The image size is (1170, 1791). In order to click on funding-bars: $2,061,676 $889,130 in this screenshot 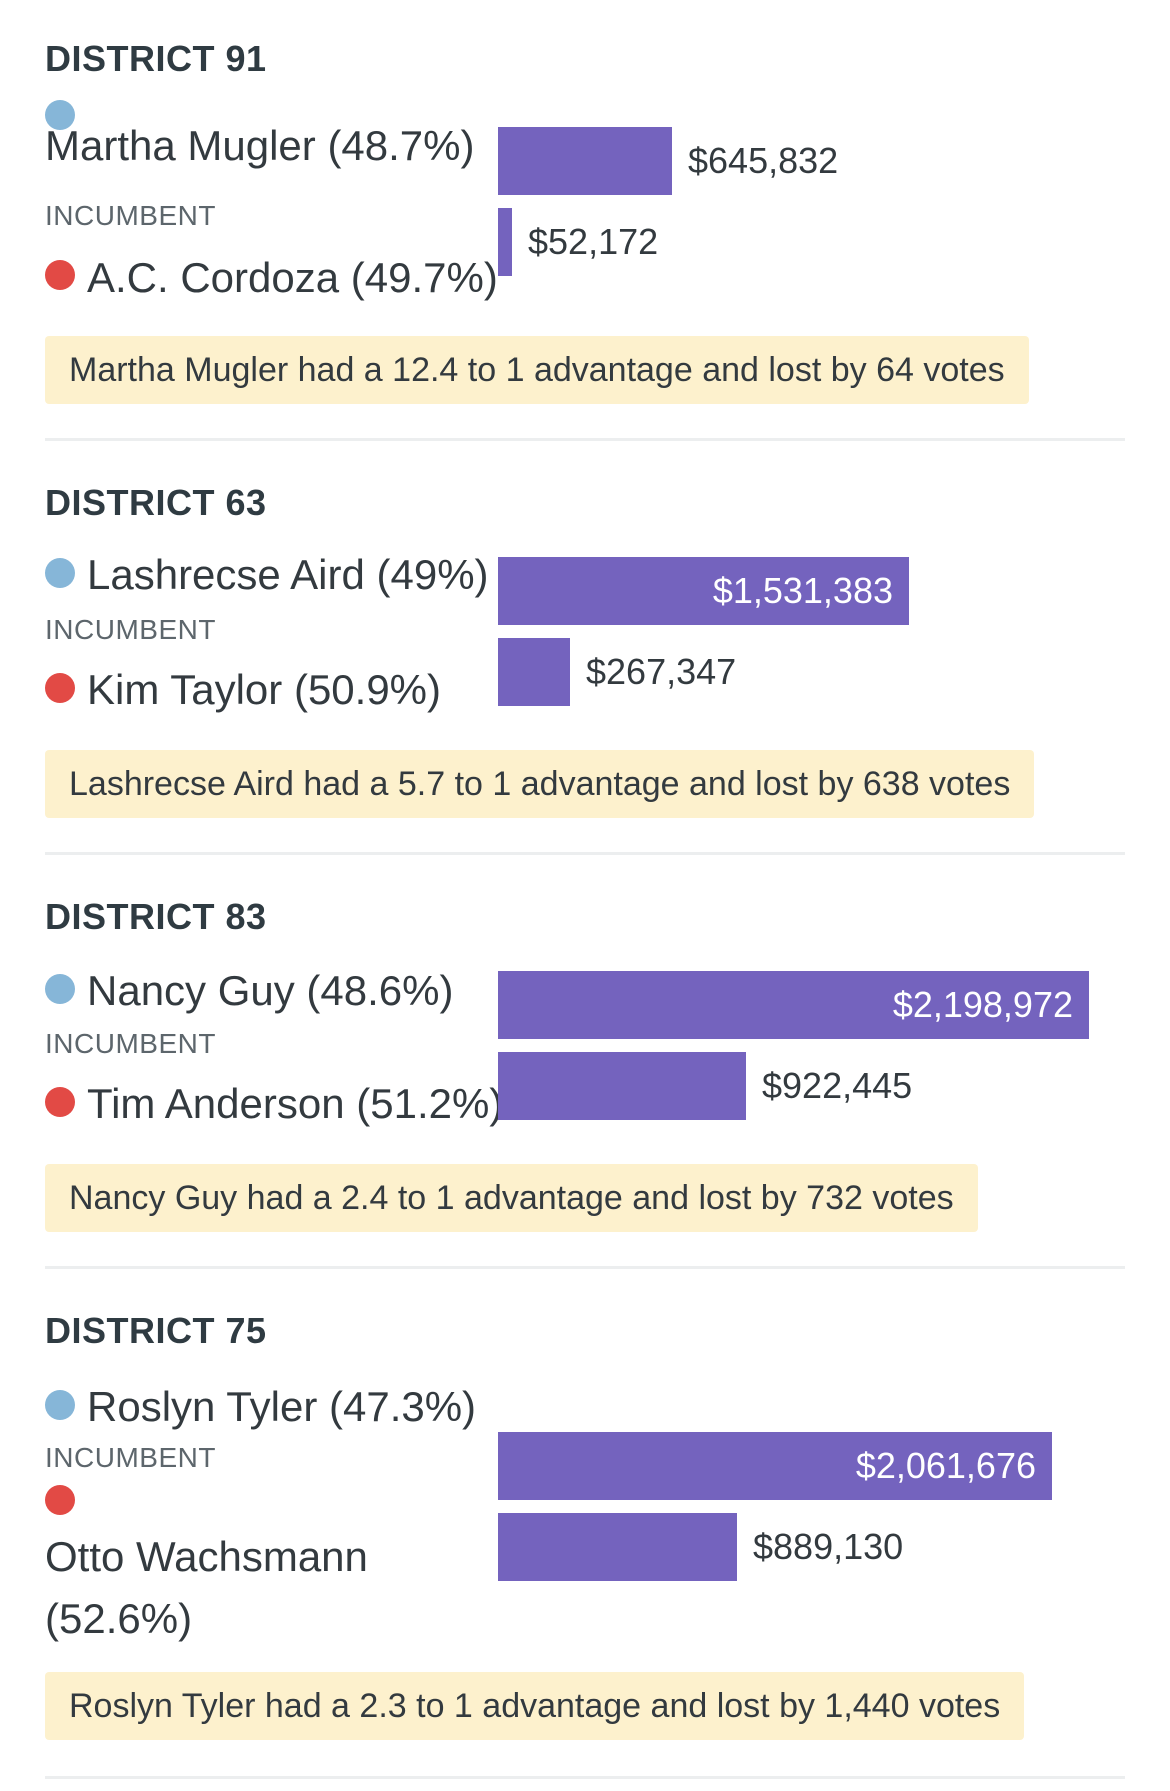, I will do `click(808, 1460)`.